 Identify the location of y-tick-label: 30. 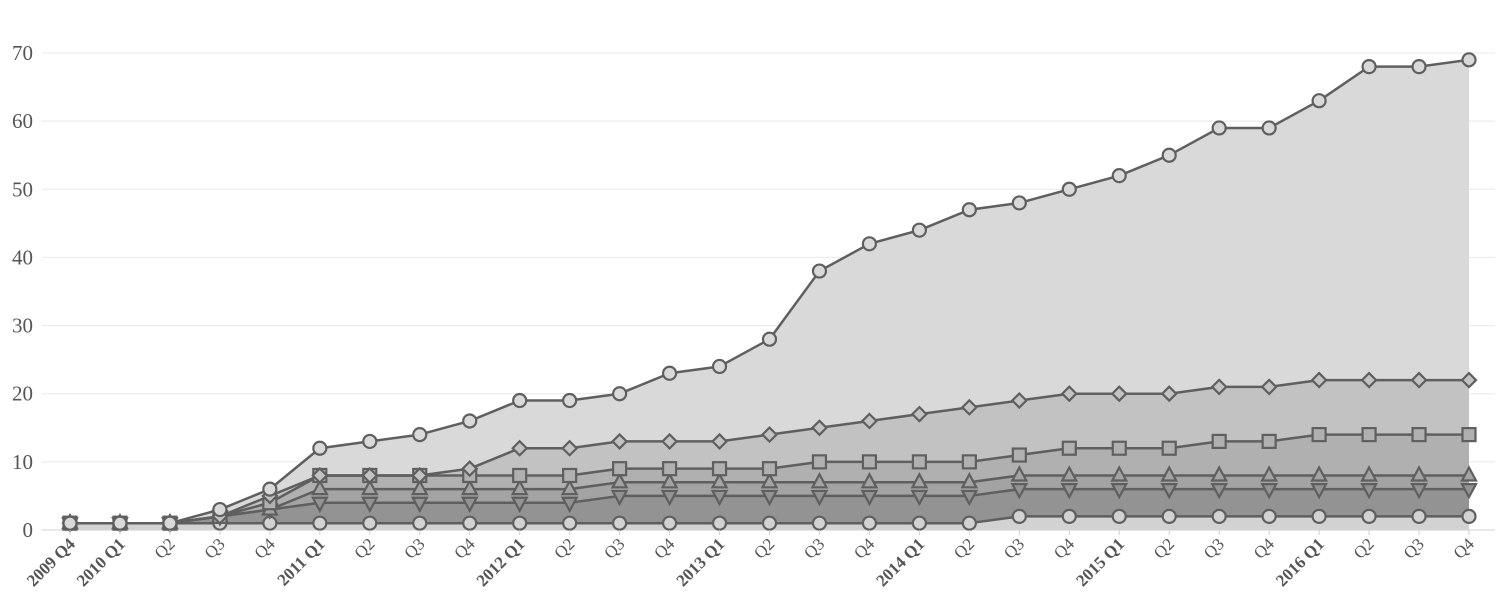
(22, 326).